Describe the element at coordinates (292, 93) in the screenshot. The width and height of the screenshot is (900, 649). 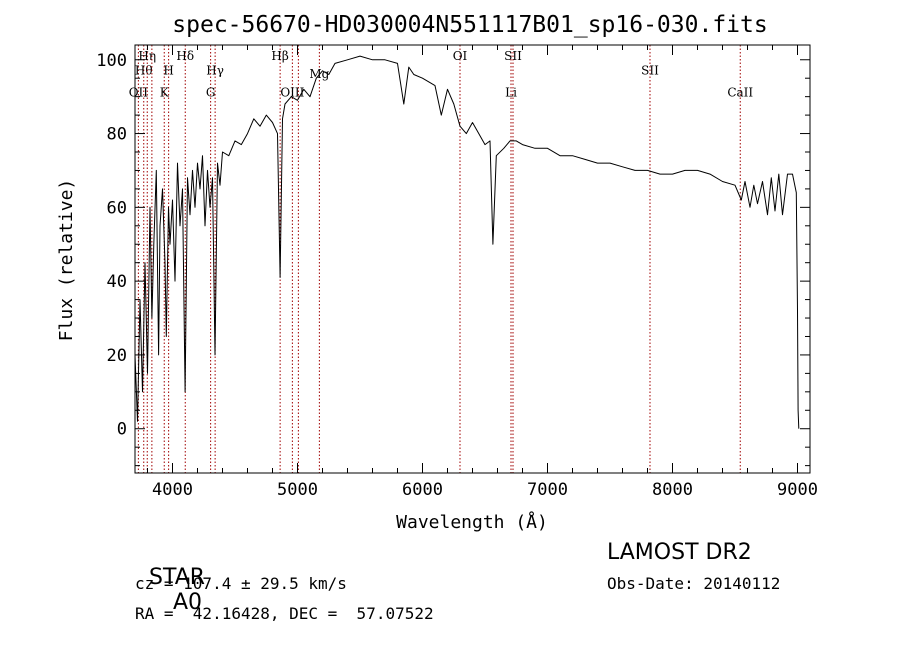
I see `line-label: OIII` at that location.